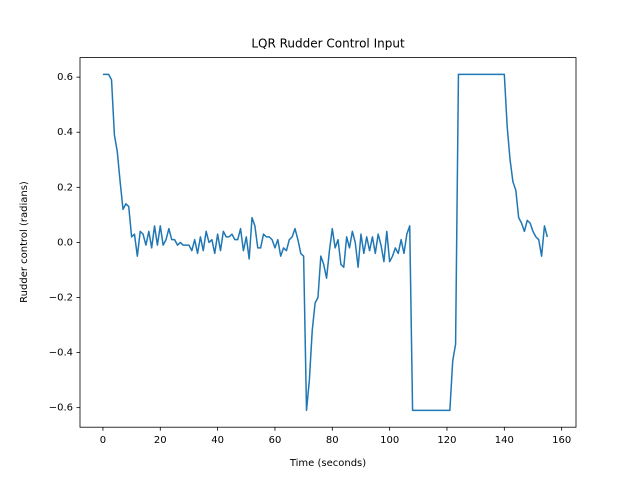 This screenshot has height=480, width=640. Describe the element at coordinates (61, 297) in the screenshot. I see `y-tick-label: −0.2` at that location.